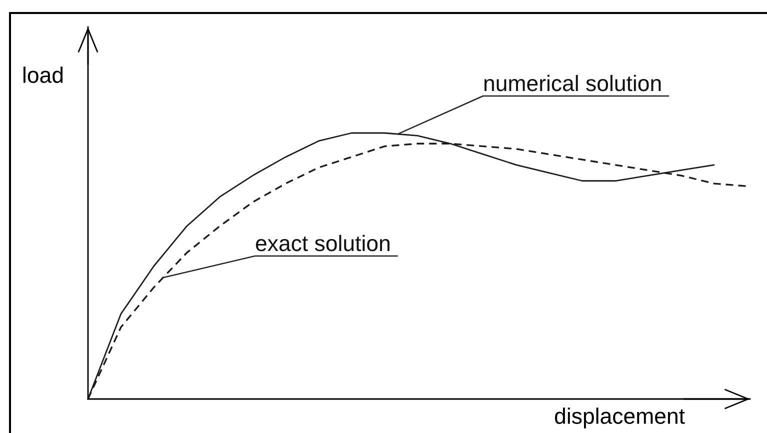  I want to click on y-axis-title: load, so click(43, 74).